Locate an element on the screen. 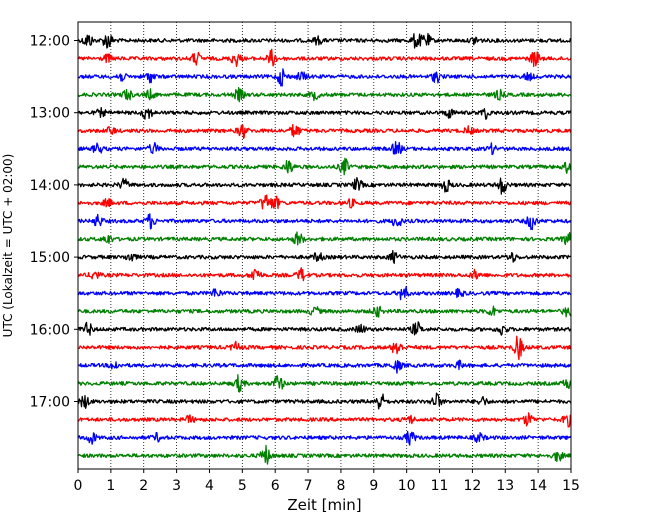  x-tick-label: 5 is located at coordinates (242, 486).